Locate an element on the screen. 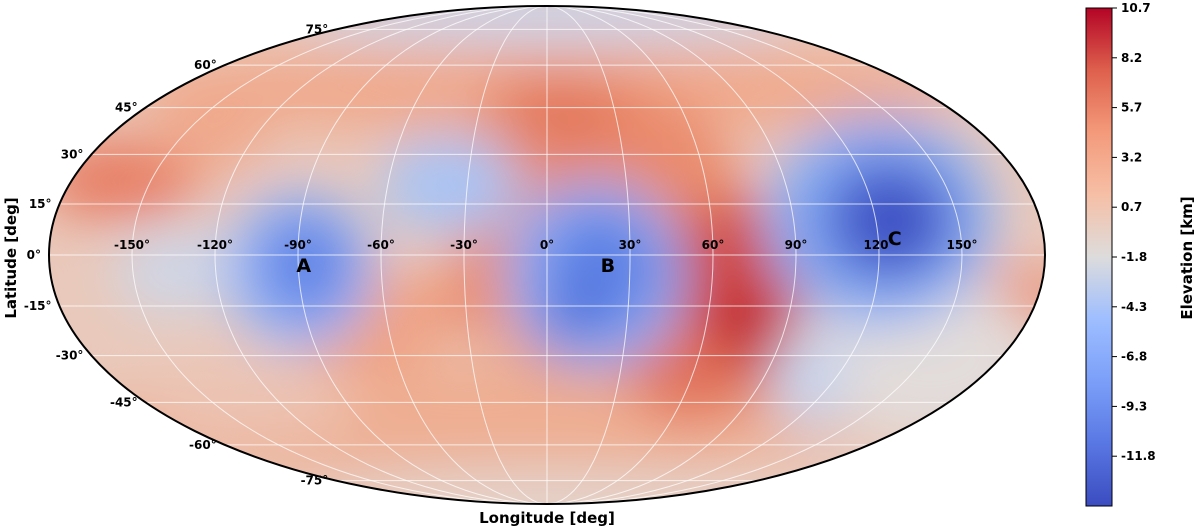  longitude-tick-label: -90° is located at coordinates (298, 245).